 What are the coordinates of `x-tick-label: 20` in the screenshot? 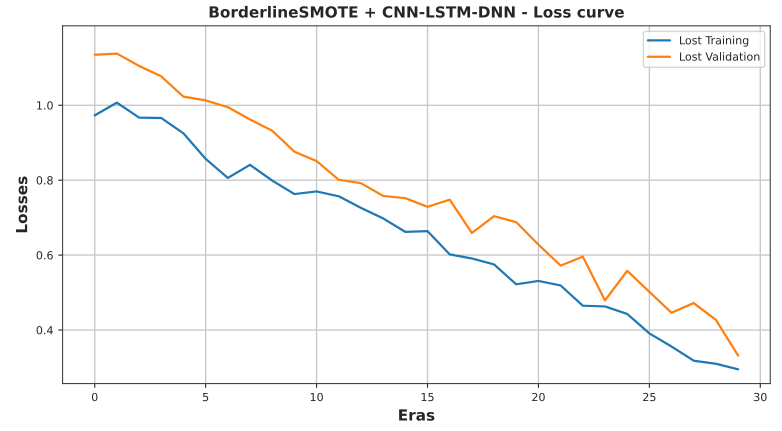 It's located at (538, 397).